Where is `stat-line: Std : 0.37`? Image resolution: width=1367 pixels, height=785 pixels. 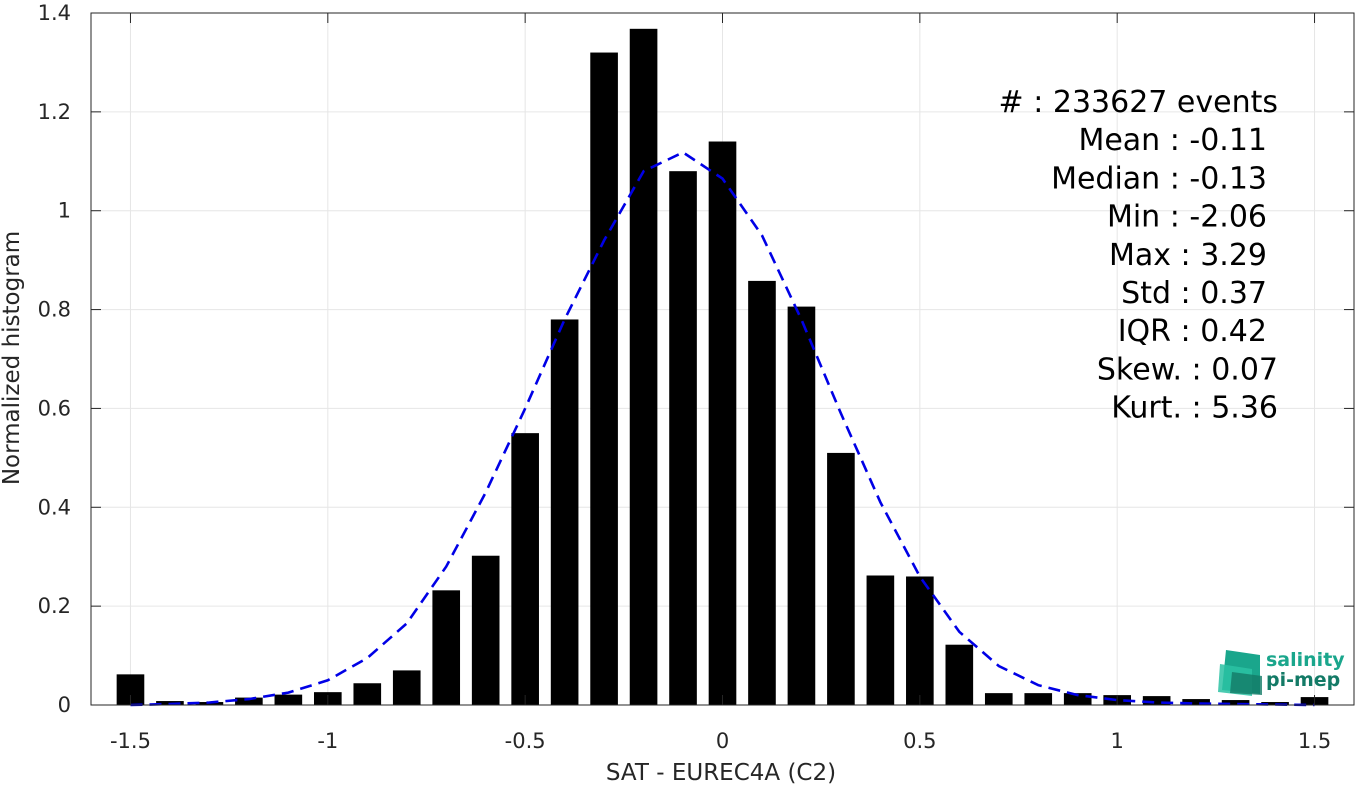
stat-line: Std : 0.37 is located at coordinates (1194, 293).